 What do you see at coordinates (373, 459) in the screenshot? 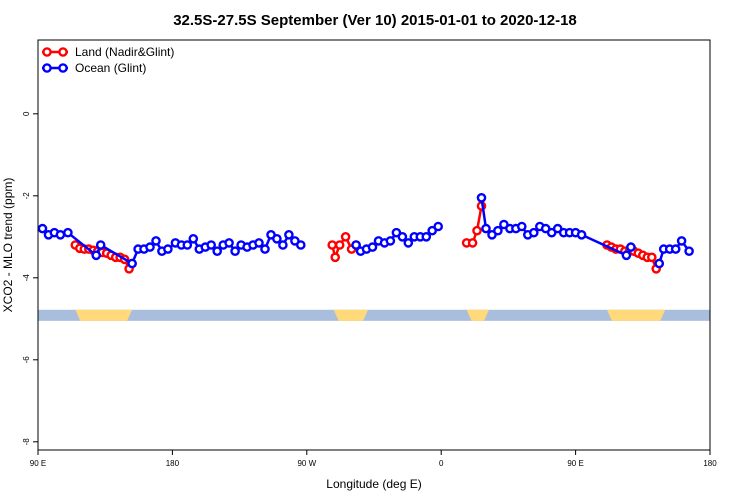
I see `x-axis: 90 E 180 90 W 0 90 E 180` at bounding box center [373, 459].